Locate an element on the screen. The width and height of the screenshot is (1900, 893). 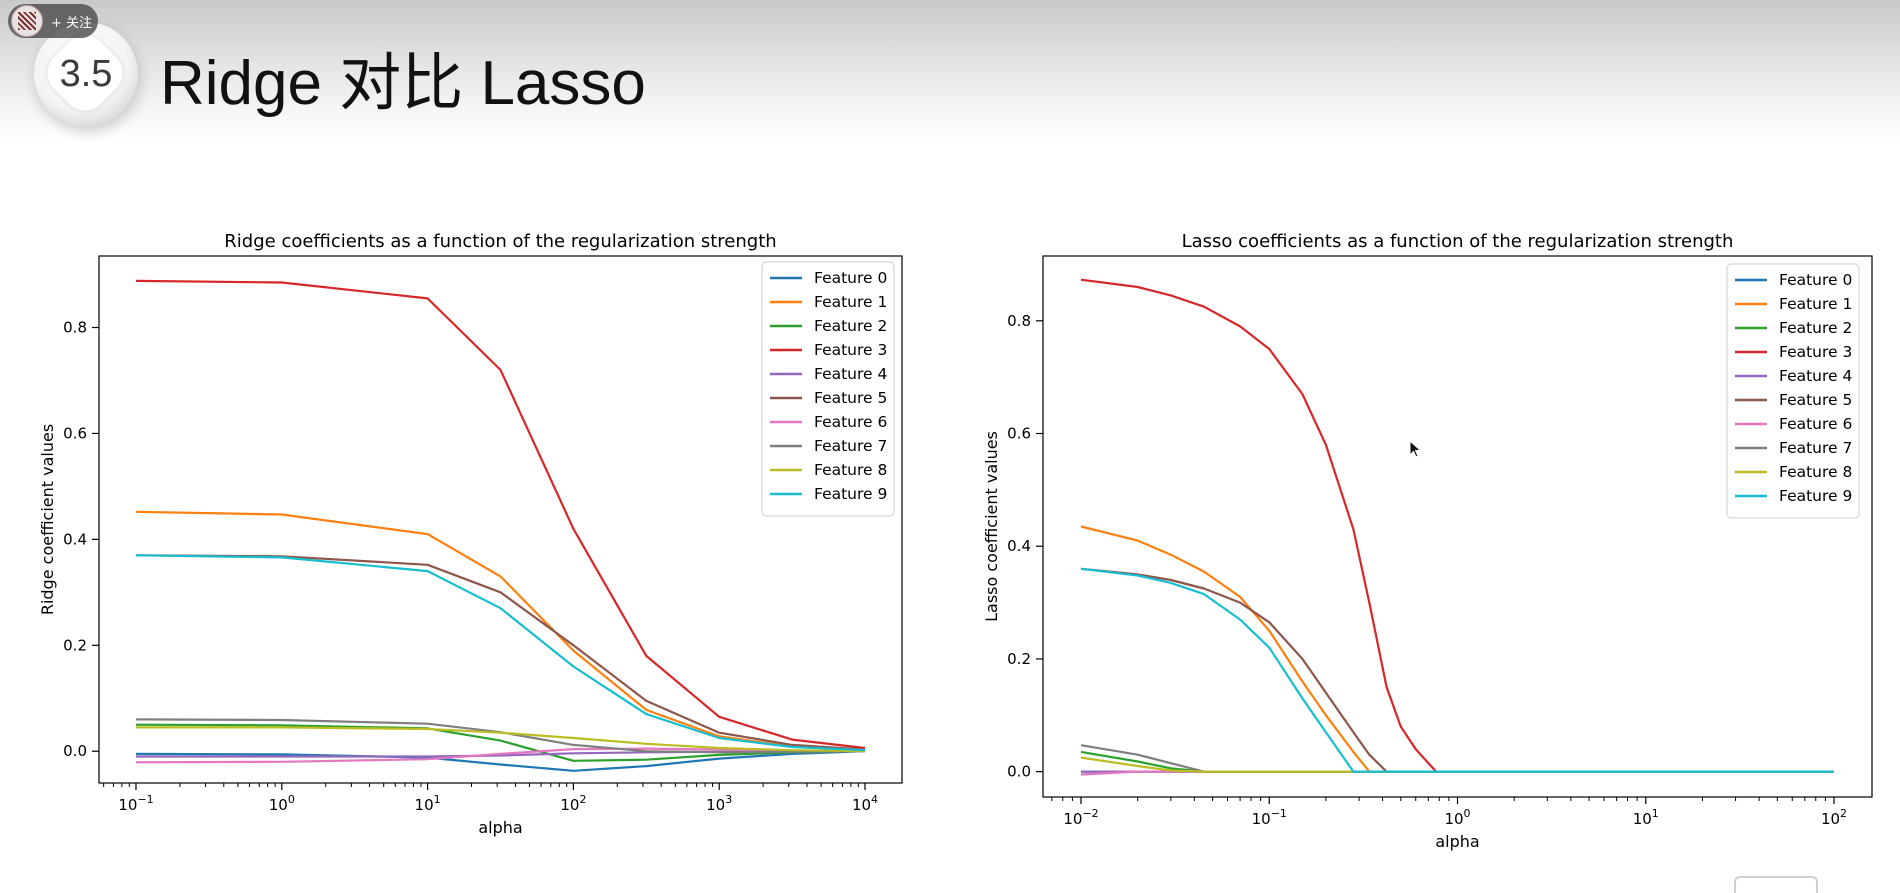
follow-button: + 关注 is located at coordinates (53, 21).